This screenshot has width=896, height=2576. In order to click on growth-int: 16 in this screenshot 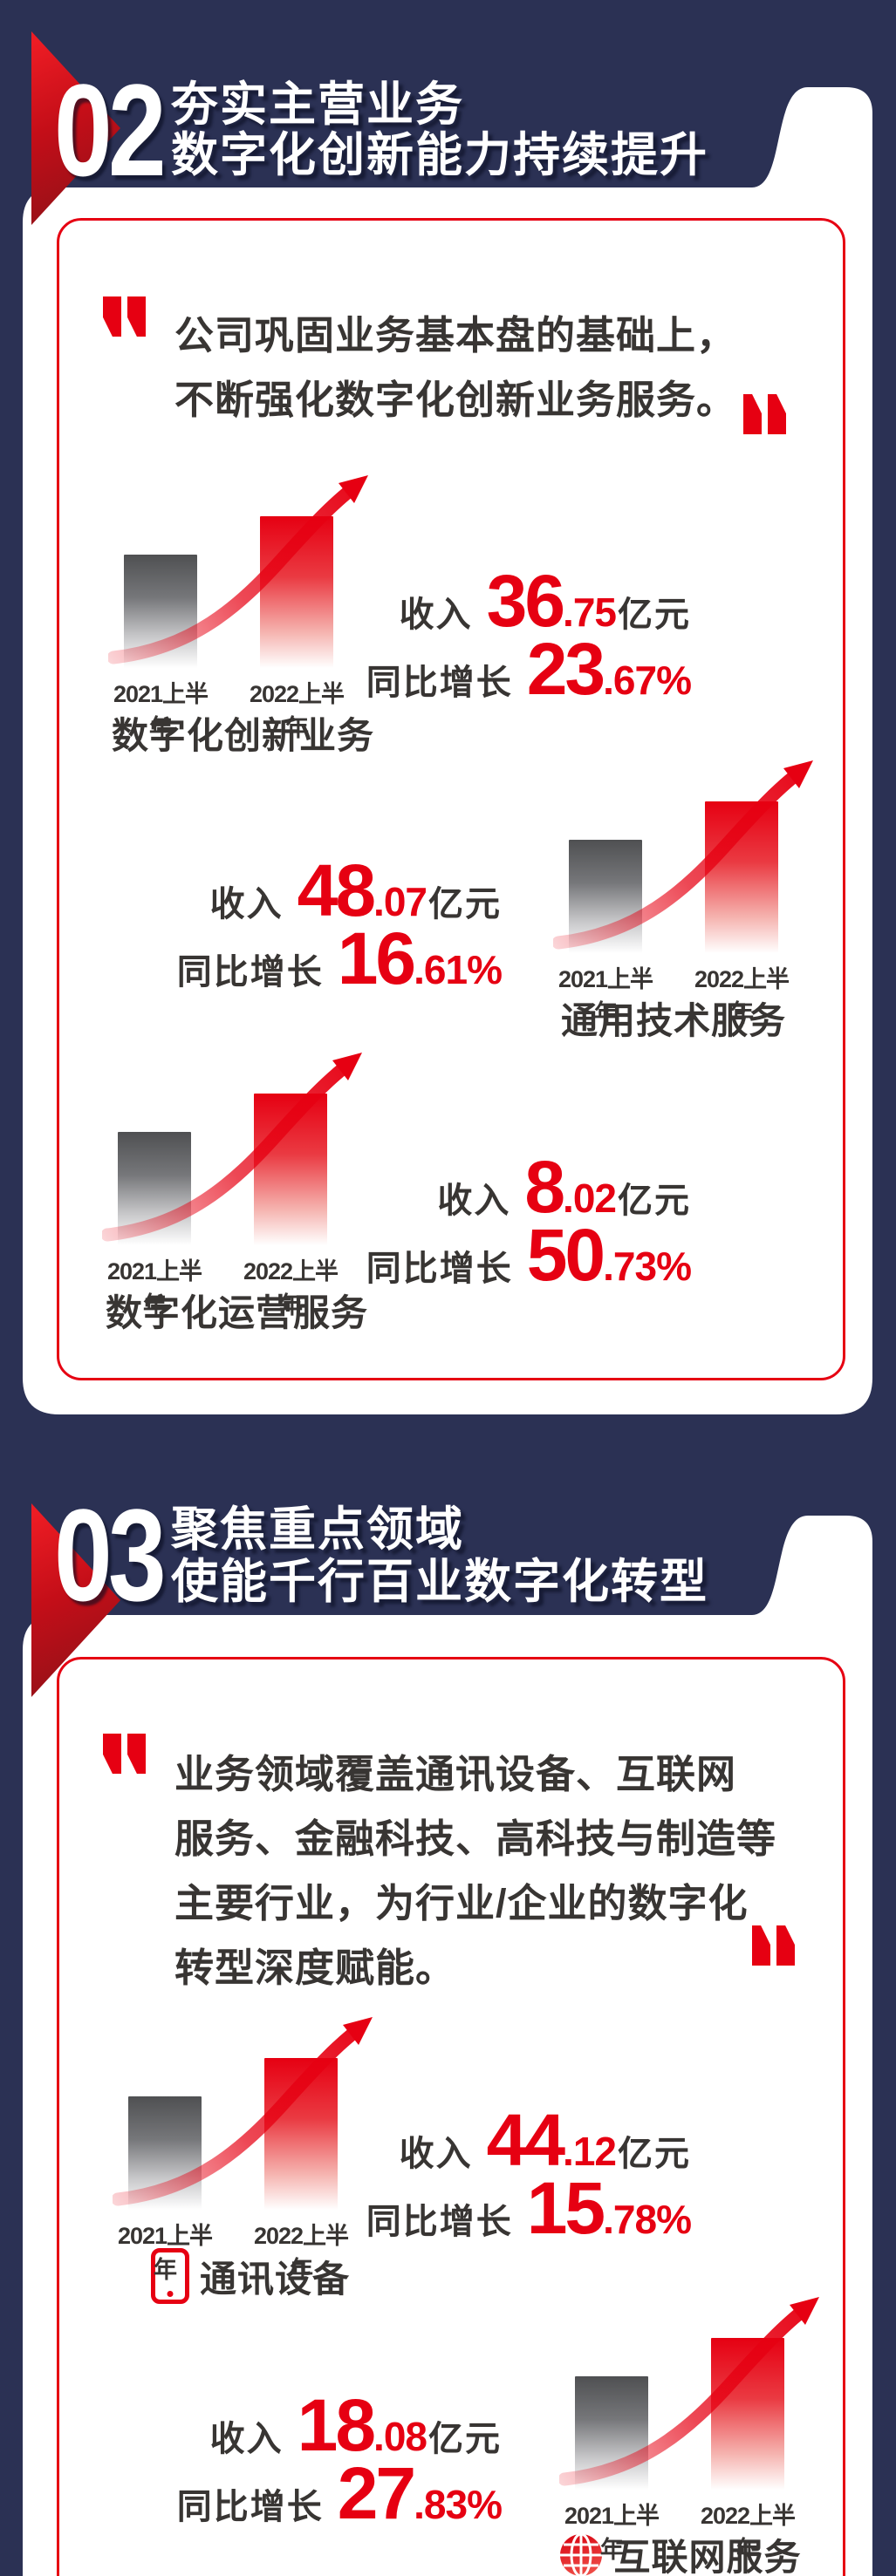, I will do `click(376, 958)`.